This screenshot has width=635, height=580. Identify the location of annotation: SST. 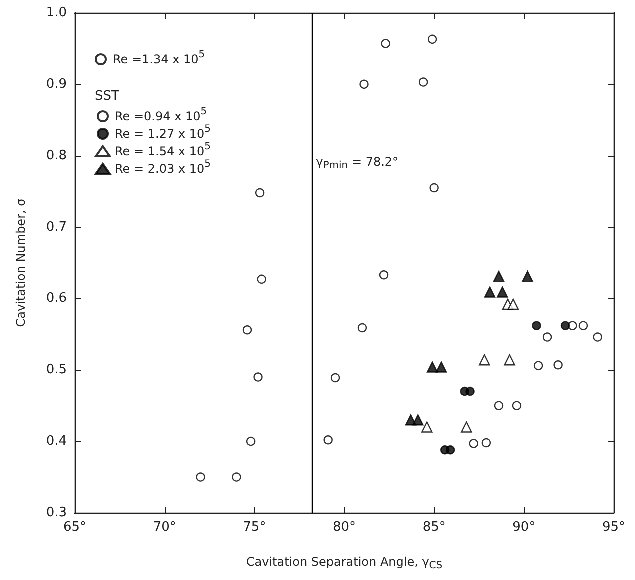
(107, 96).